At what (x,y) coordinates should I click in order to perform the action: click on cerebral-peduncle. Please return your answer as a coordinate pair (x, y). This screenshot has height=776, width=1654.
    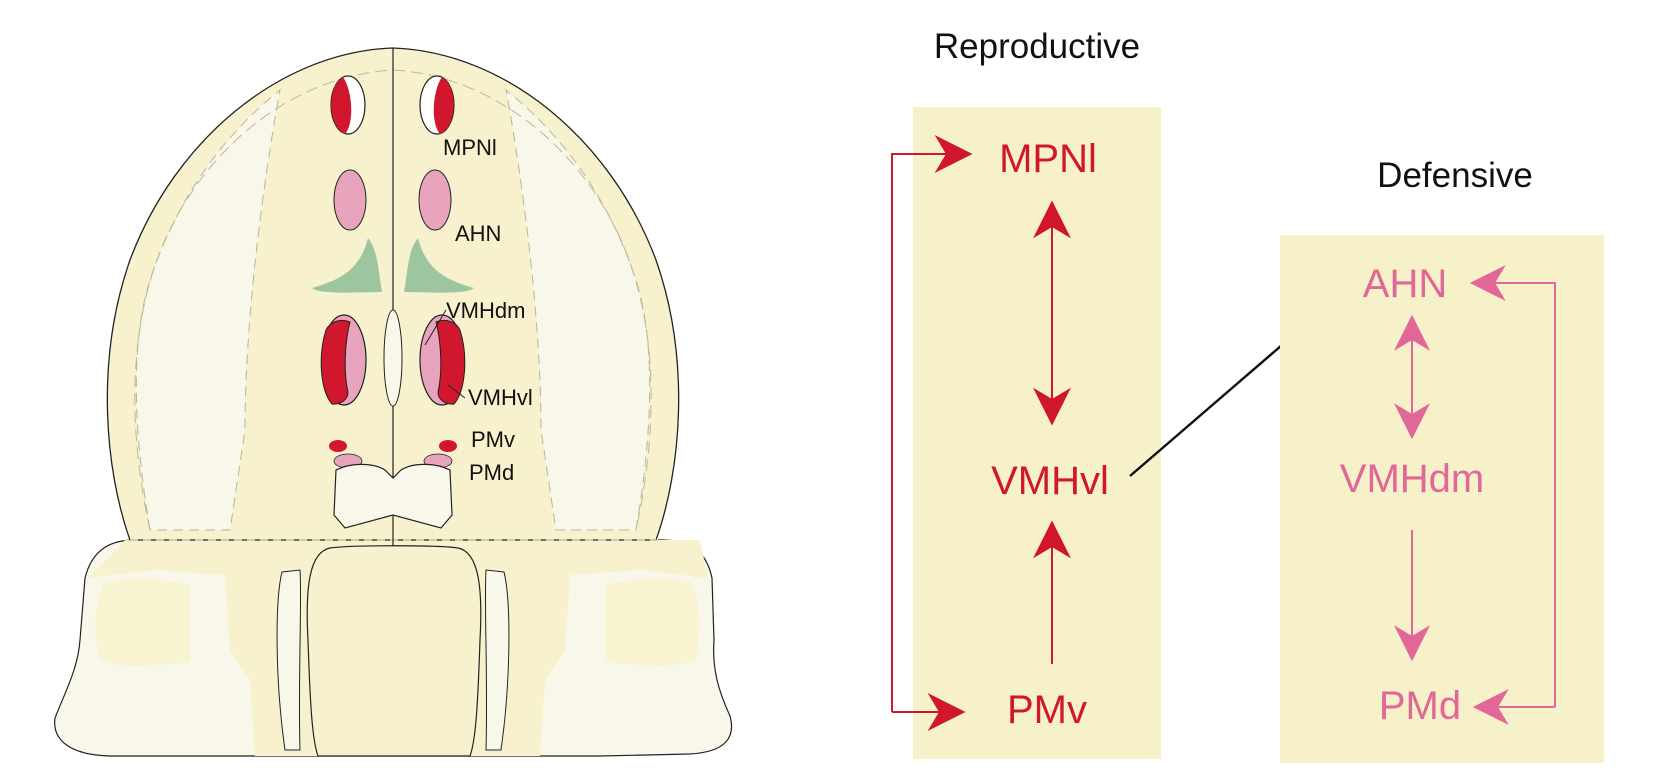
    Looking at the image, I should click on (394, 651).